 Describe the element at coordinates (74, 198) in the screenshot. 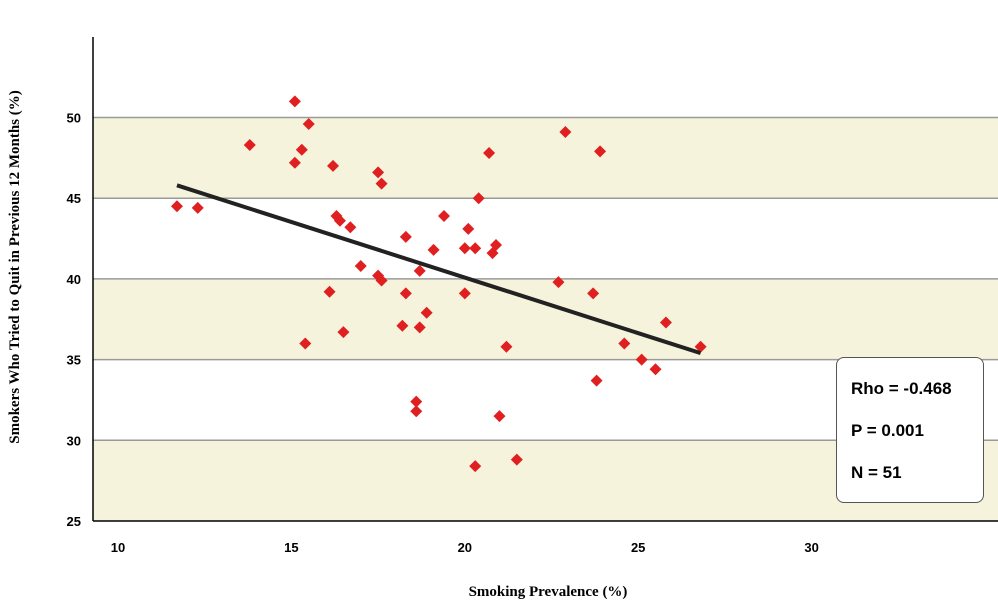

I see `y-tick-45: 45` at that location.